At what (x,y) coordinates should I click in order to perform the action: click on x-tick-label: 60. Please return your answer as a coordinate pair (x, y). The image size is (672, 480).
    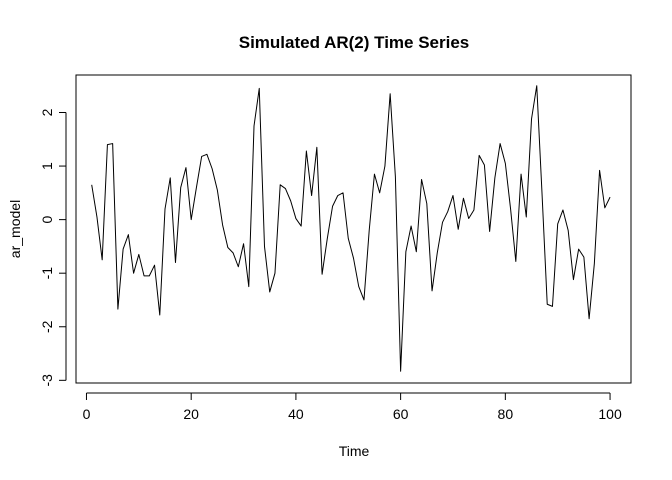
    Looking at the image, I should click on (401, 414).